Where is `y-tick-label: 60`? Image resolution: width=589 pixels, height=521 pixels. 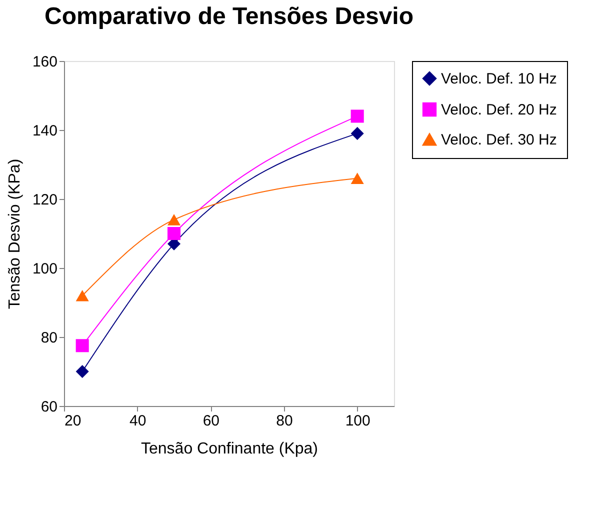
y-tick-label: 60 is located at coordinates (49, 407).